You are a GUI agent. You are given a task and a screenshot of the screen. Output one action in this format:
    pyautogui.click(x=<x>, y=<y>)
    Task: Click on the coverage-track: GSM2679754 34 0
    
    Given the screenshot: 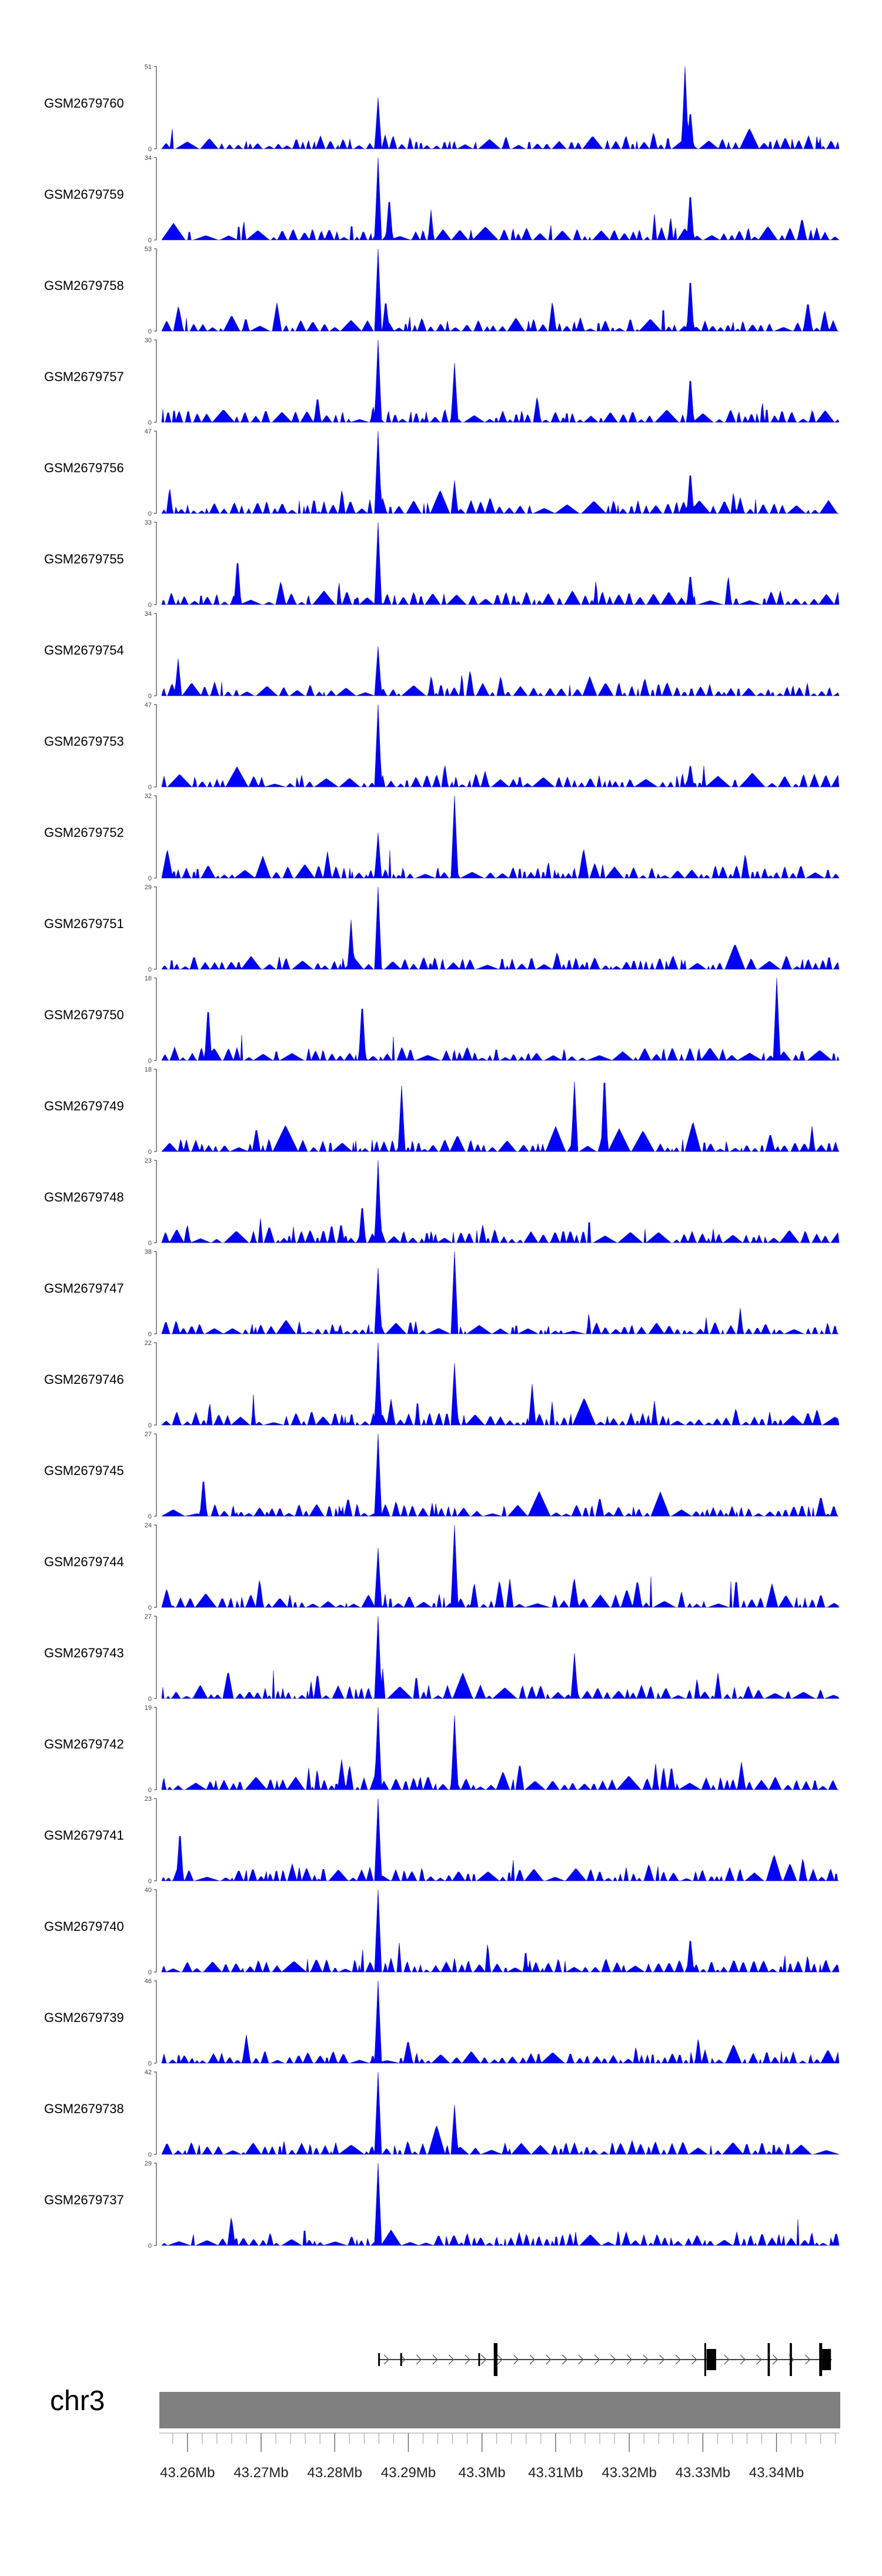 What is the action you would take?
    pyautogui.click(x=442, y=655)
    